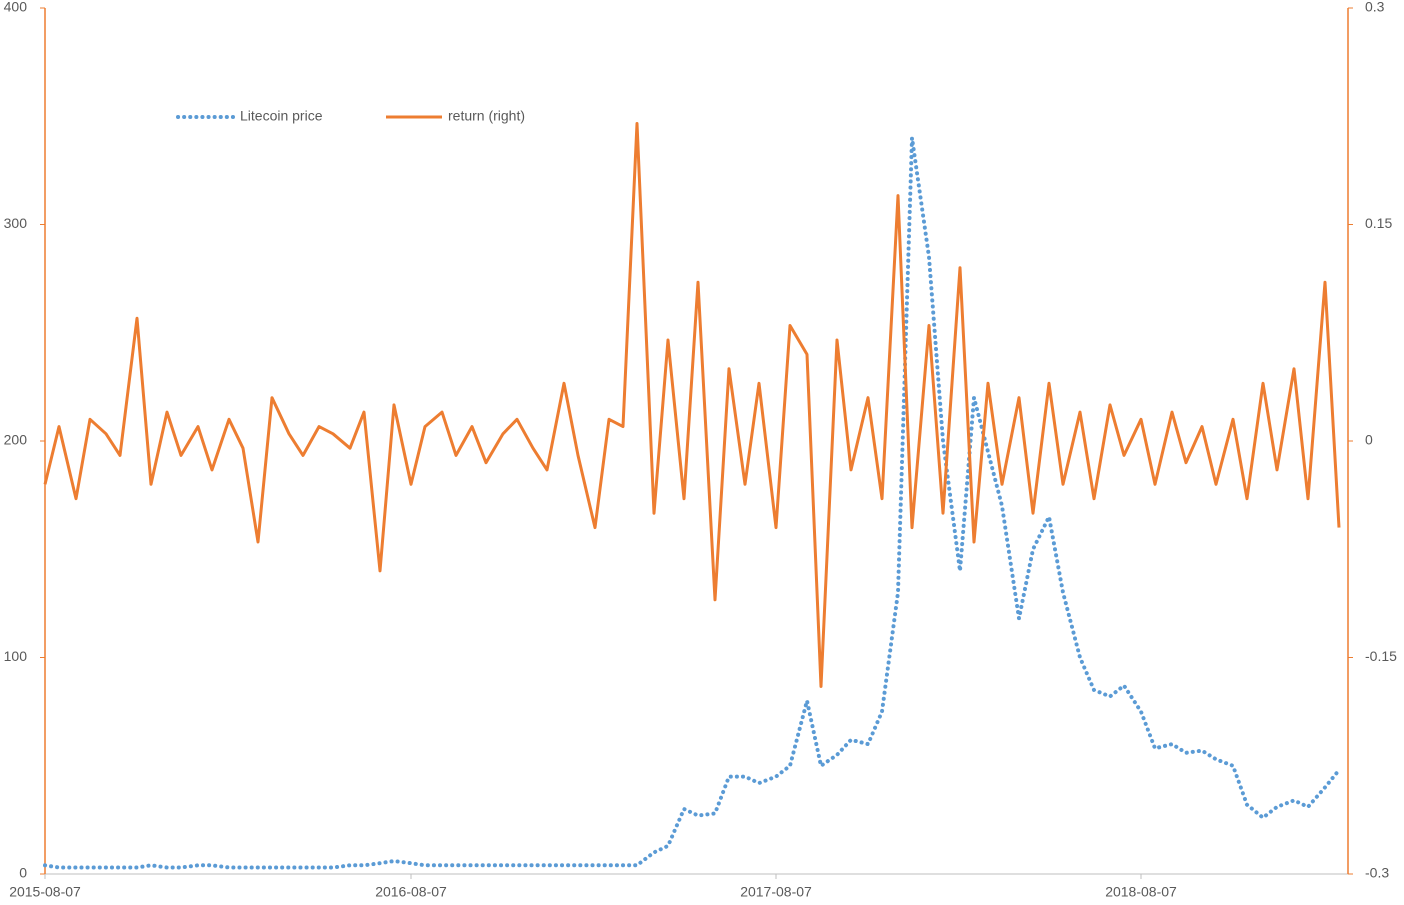 The image size is (1404, 905). I want to click on y-tick-label: 400, so click(16, 7).